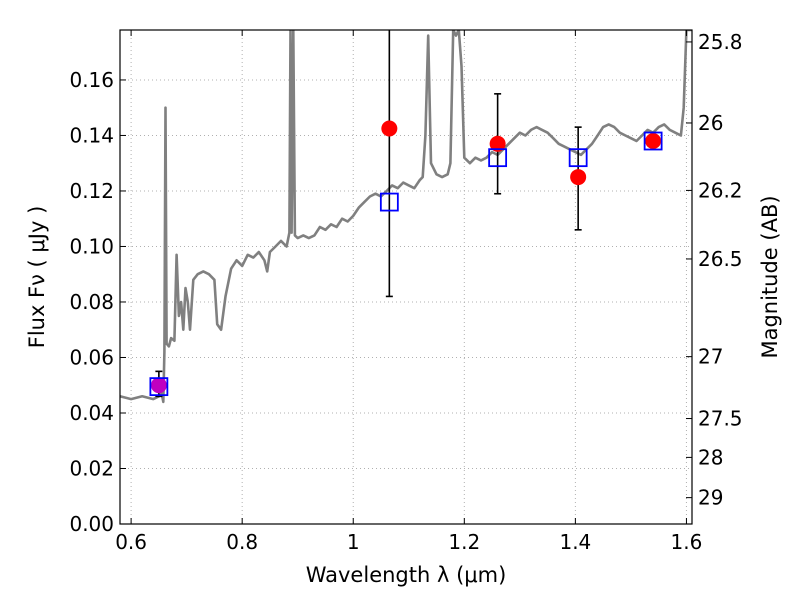  Describe the element at coordinates (720, 259) in the screenshot. I see `y-right-tick-label: 26.5` at that location.